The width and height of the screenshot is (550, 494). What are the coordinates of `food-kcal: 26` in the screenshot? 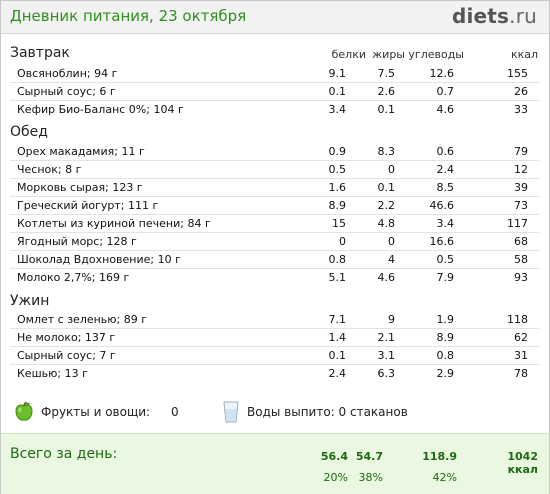 It's located at (521, 91).